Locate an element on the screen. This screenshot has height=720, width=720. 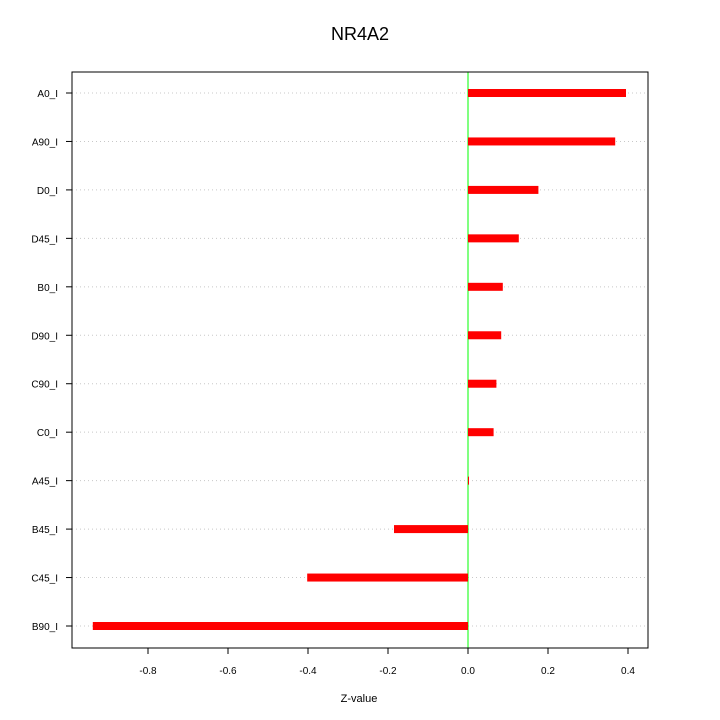
y-tick-label: D90_I is located at coordinates (44, 336).